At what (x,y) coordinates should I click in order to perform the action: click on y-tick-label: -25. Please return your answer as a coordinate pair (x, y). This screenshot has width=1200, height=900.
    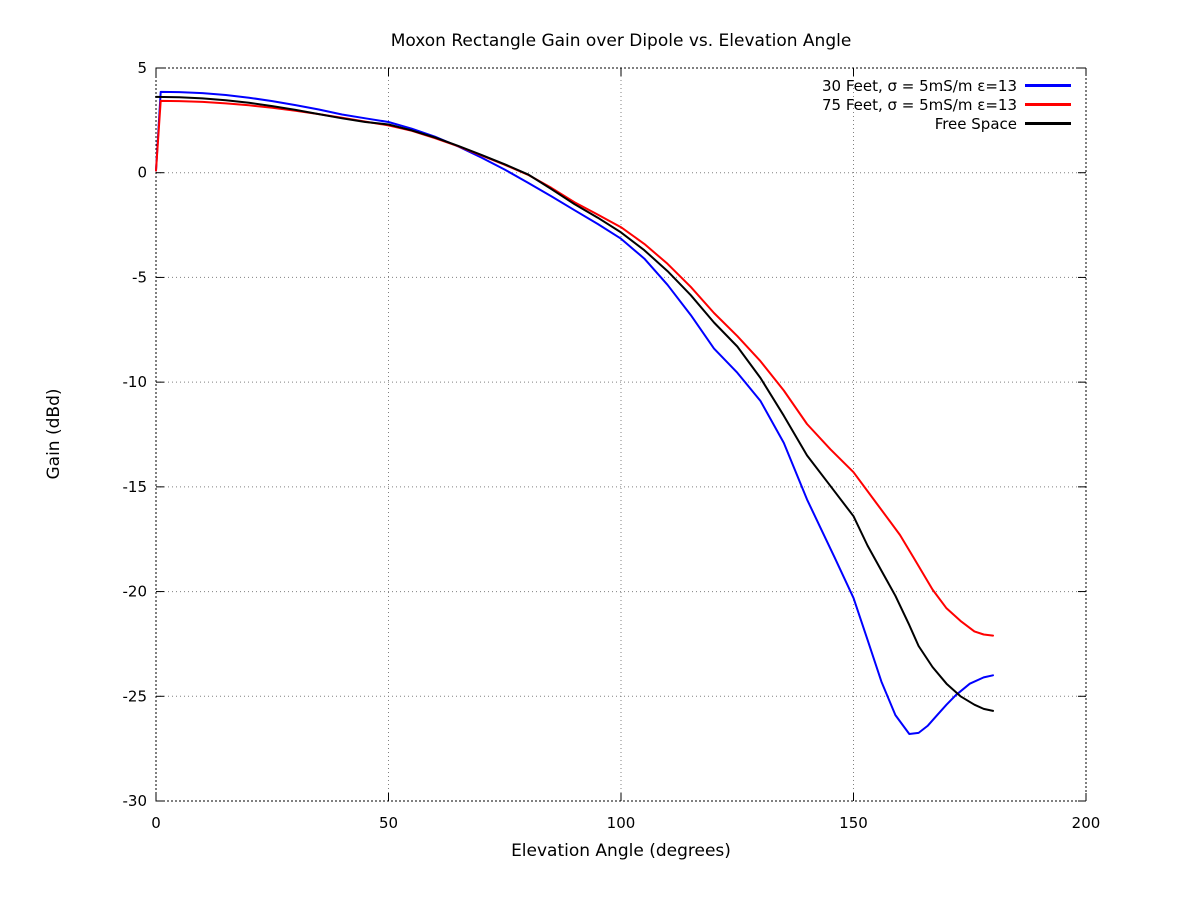
    Looking at the image, I should click on (135, 696).